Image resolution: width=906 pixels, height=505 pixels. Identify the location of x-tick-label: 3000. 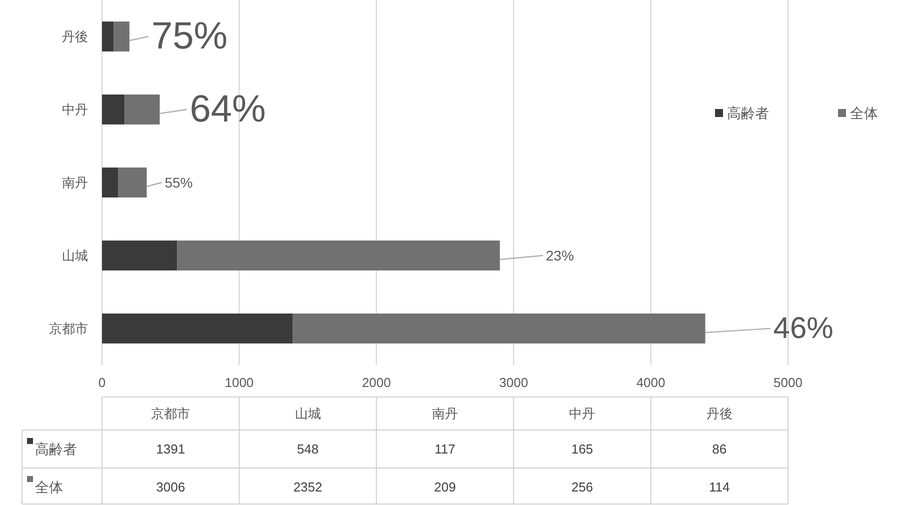
(513, 382).